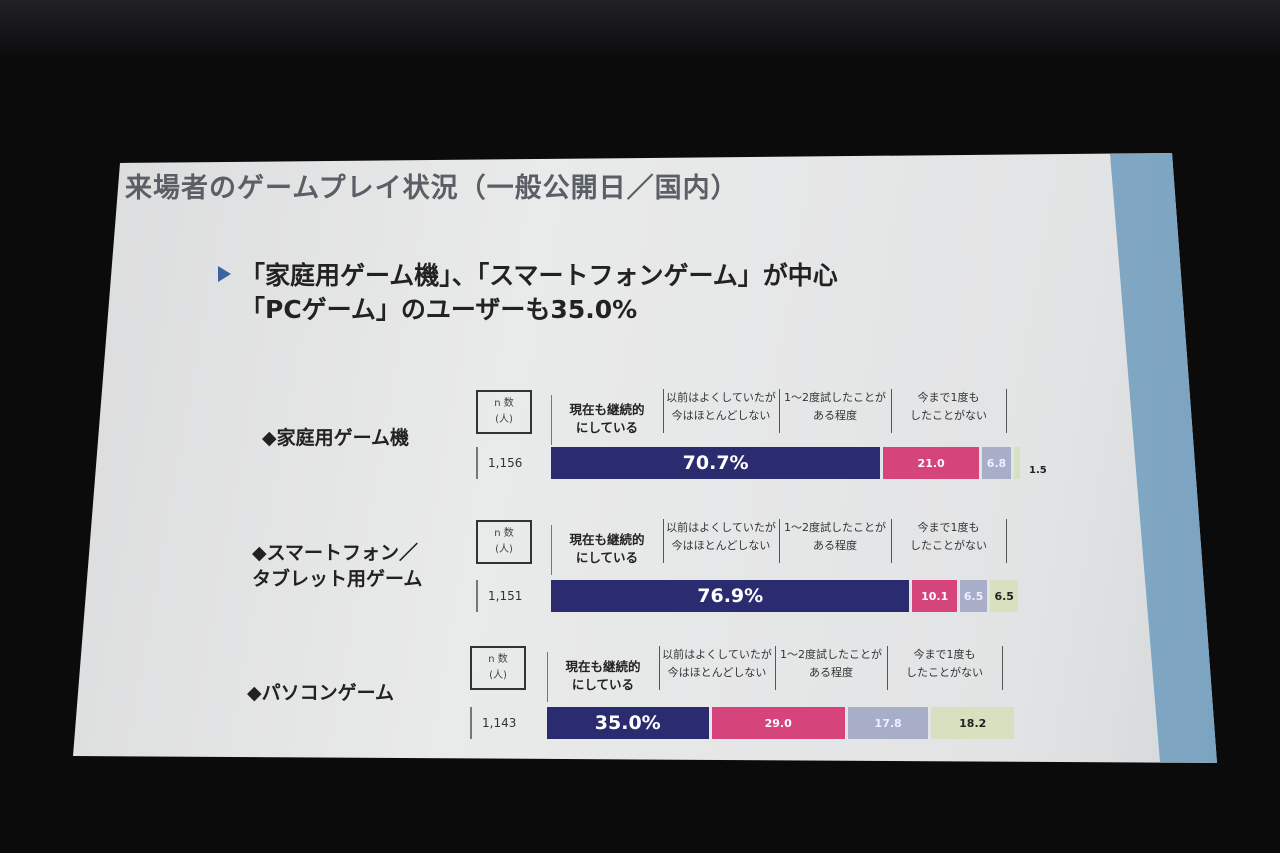  Describe the element at coordinates (337, 566) in the screenshot. I see `row-label: ◆スマートフォン／ タブレット用ゲーム` at that location.